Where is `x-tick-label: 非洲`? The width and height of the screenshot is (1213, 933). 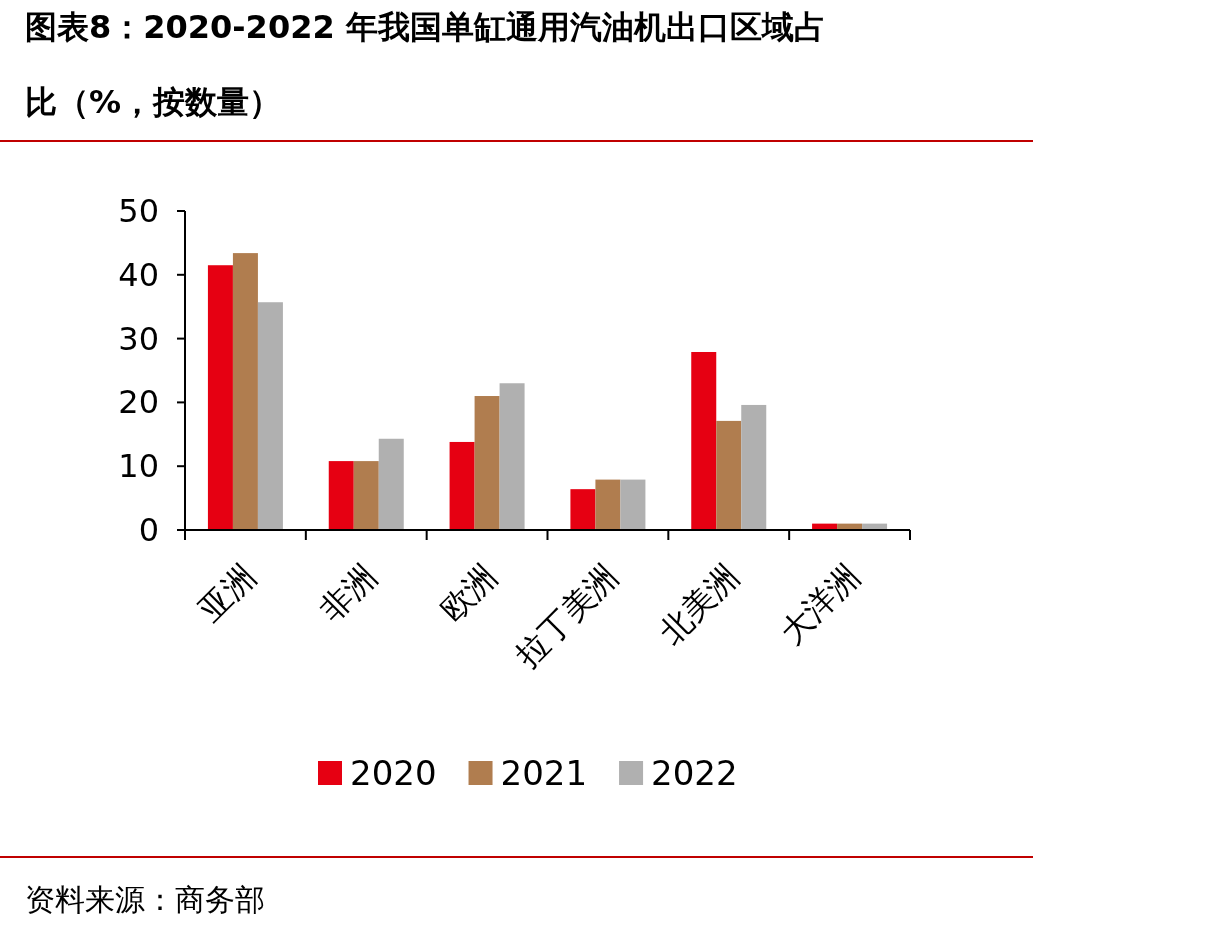 x-tick-label: 非洲 is located at coordinates (347, 592).